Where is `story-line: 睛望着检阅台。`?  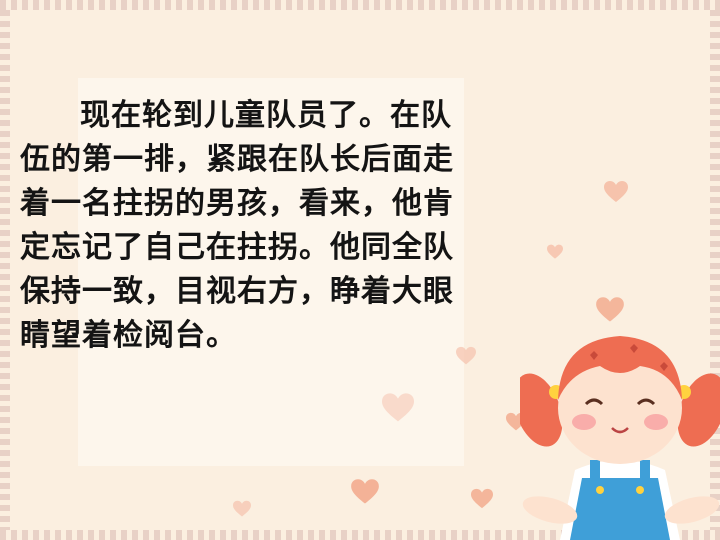
story-line: 睛望着检阅台。 is located at coordinates (128, 335).